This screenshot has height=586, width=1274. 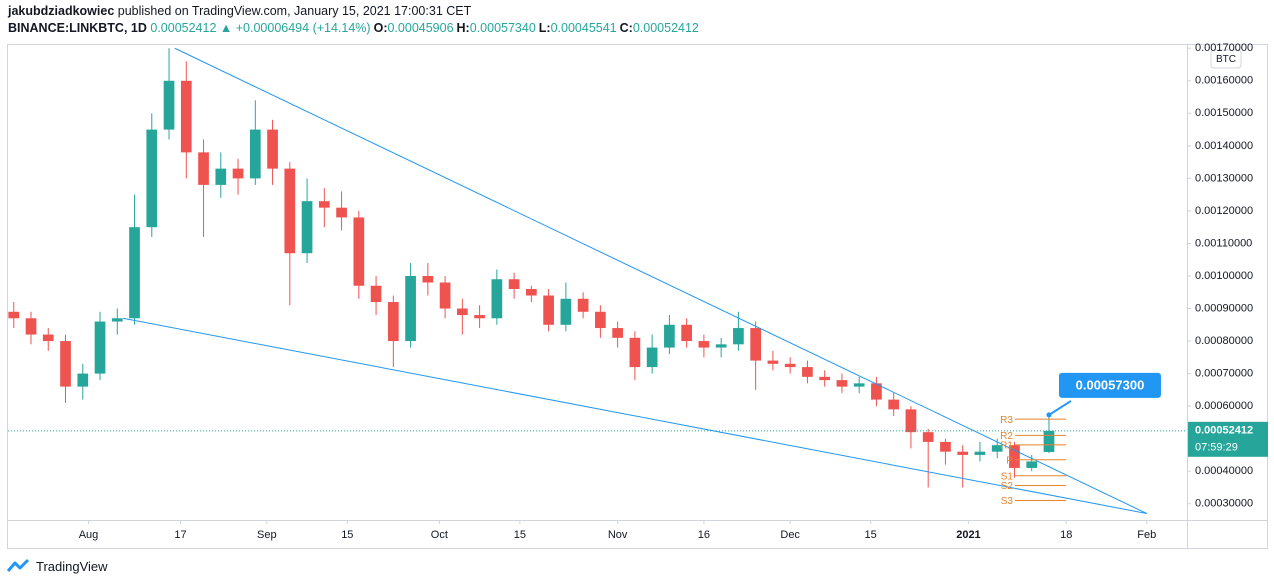 What do you see at coordinates (1224, 504) in the screenshot?
I see `y-tick-label: 0.00030000` at bounding box center [1224, 504].